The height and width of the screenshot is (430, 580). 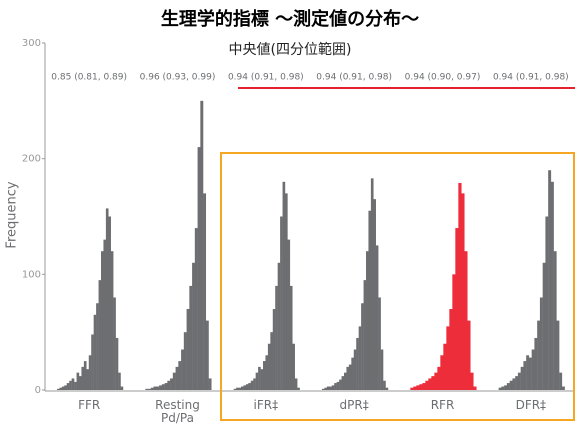 I want to click on median-annotation: 0.96 (0.93, 0.99), so click(x=178, y=78).